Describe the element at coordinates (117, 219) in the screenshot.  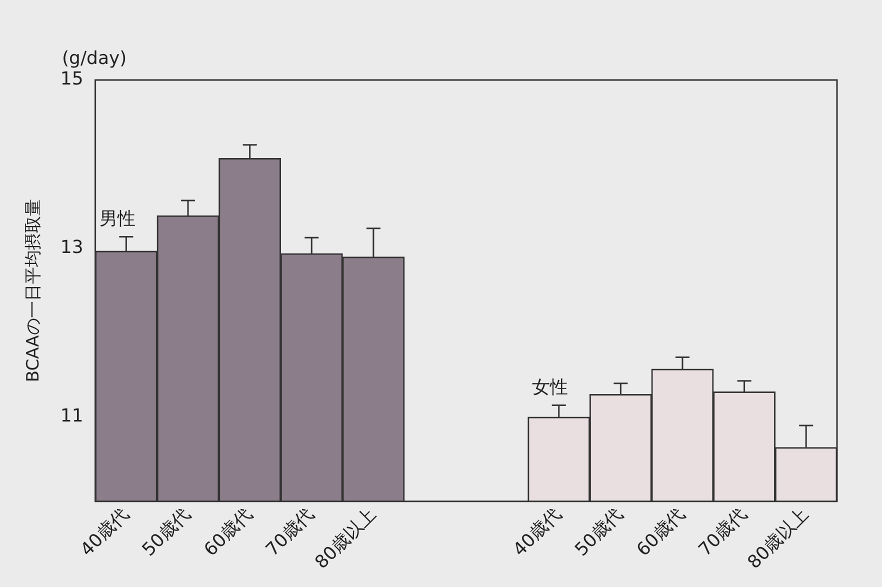
I see `series-label: 男性` at that location.